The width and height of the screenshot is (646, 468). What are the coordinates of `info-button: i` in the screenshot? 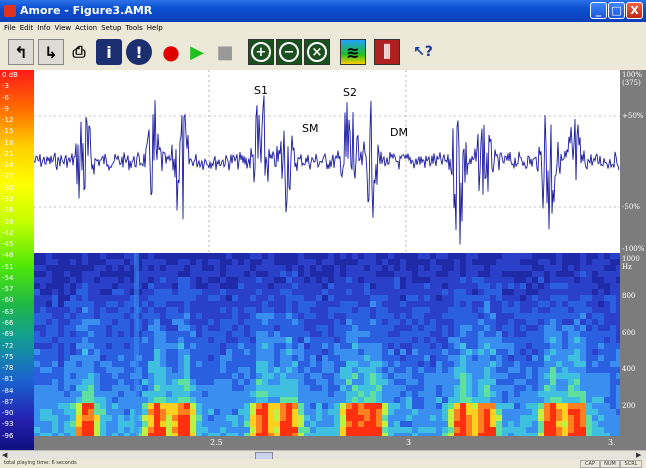 It's located at (109, 52).